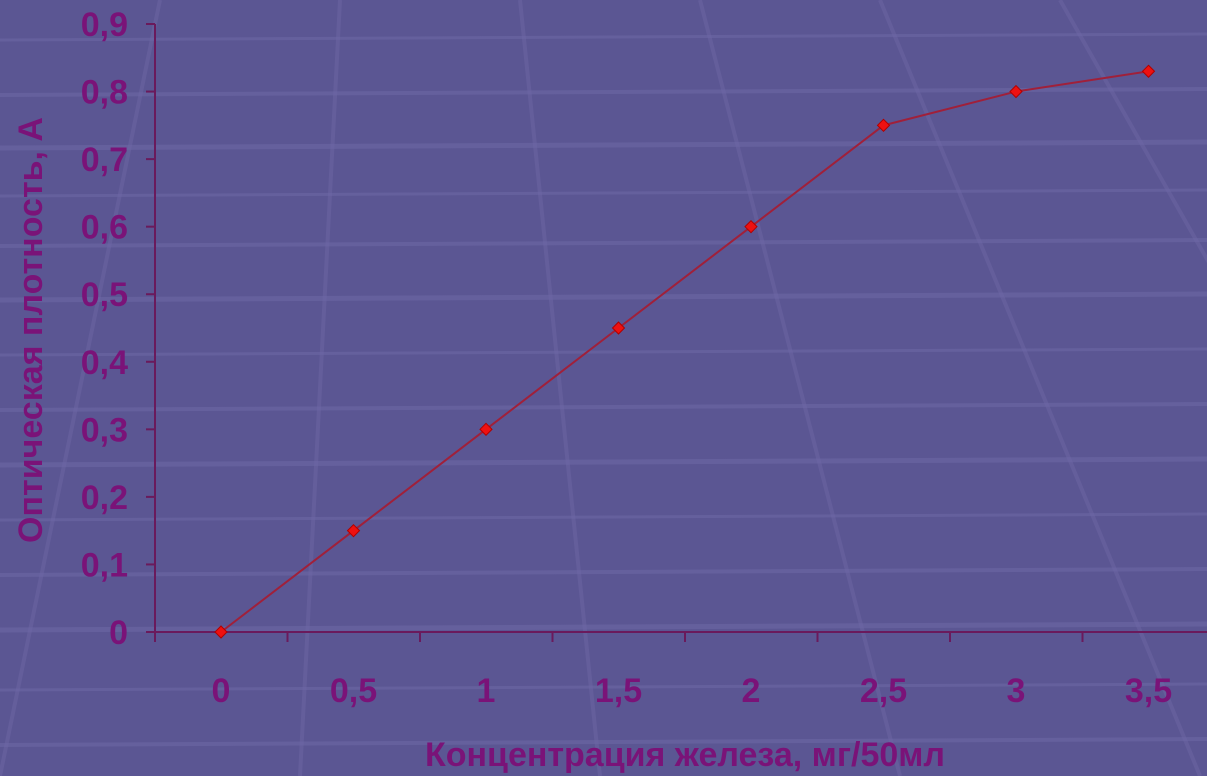 The image size is (1207, 776). What do you see at coordinates (104, 430) in the screenshot?
I see `y-tick-label: 0,3` at bounding box center [104, 430].